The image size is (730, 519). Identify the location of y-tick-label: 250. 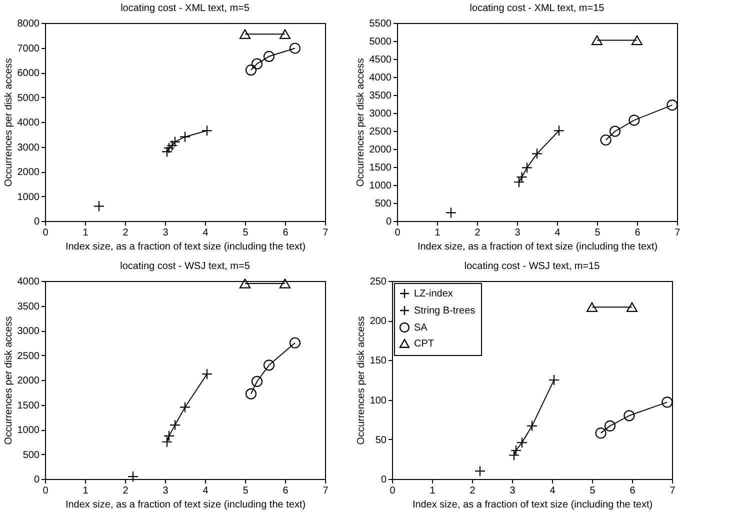
(378, 282).